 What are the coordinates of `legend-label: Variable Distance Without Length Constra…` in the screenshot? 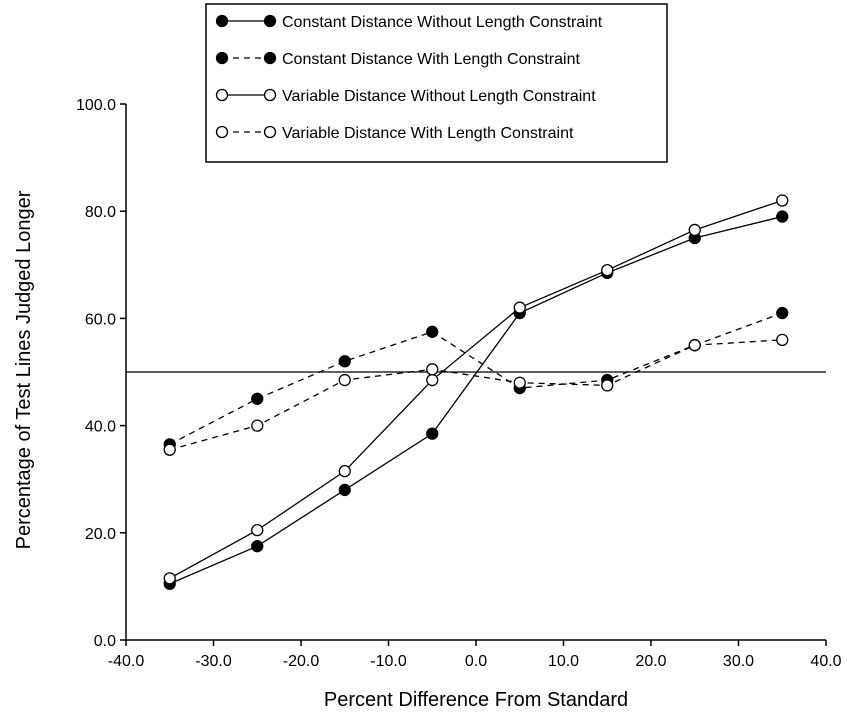 It's located at (439, 96).